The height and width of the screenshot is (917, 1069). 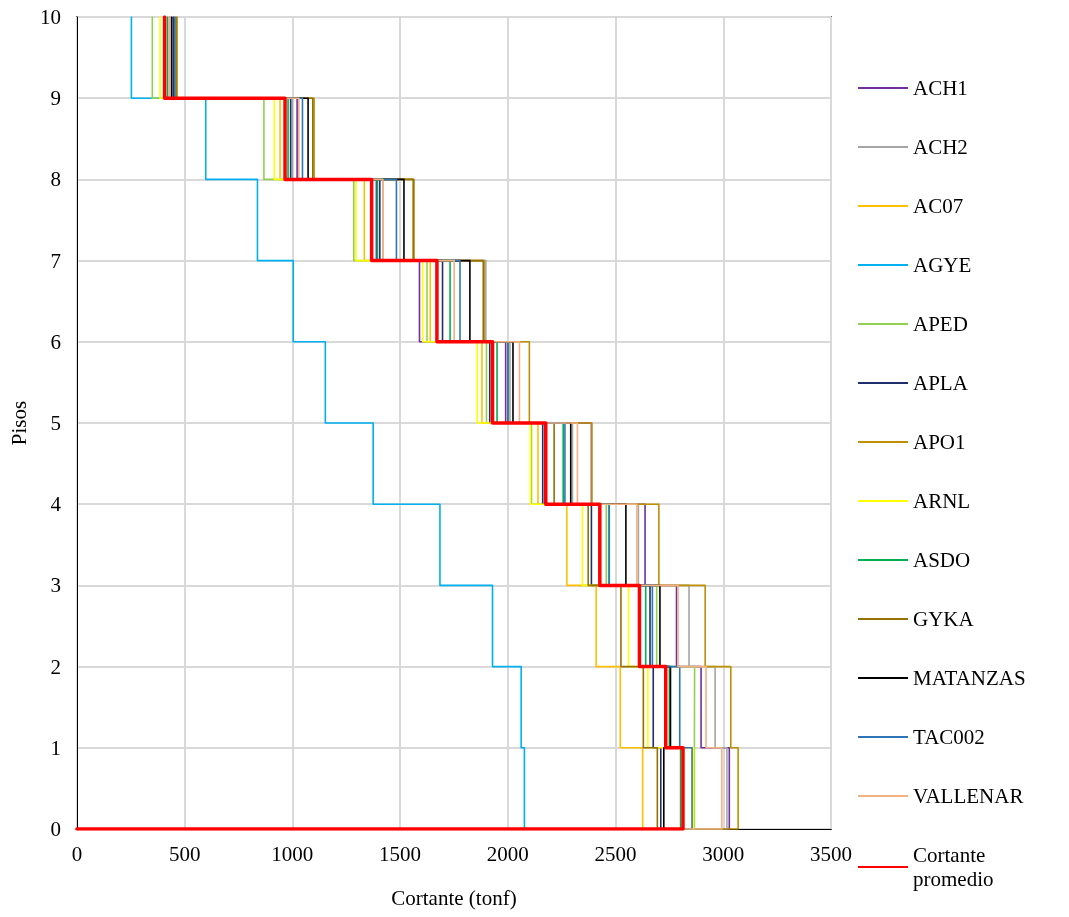 What do you see at coordinates (940, 88) in the screenshot?
I see `legend-label: ACH1` at bounding box center [940, 88].